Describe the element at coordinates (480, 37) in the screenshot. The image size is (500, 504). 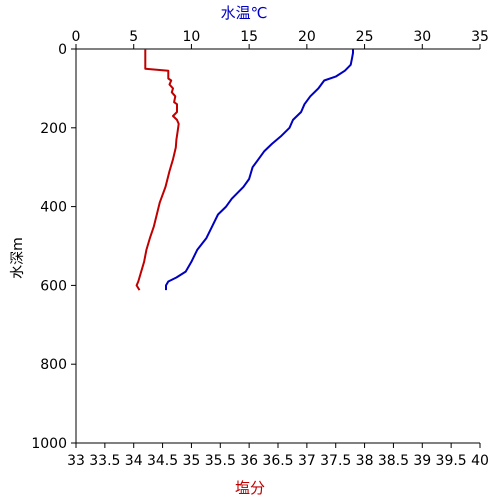
I see `top-axis-tick-label: 35` at that location.